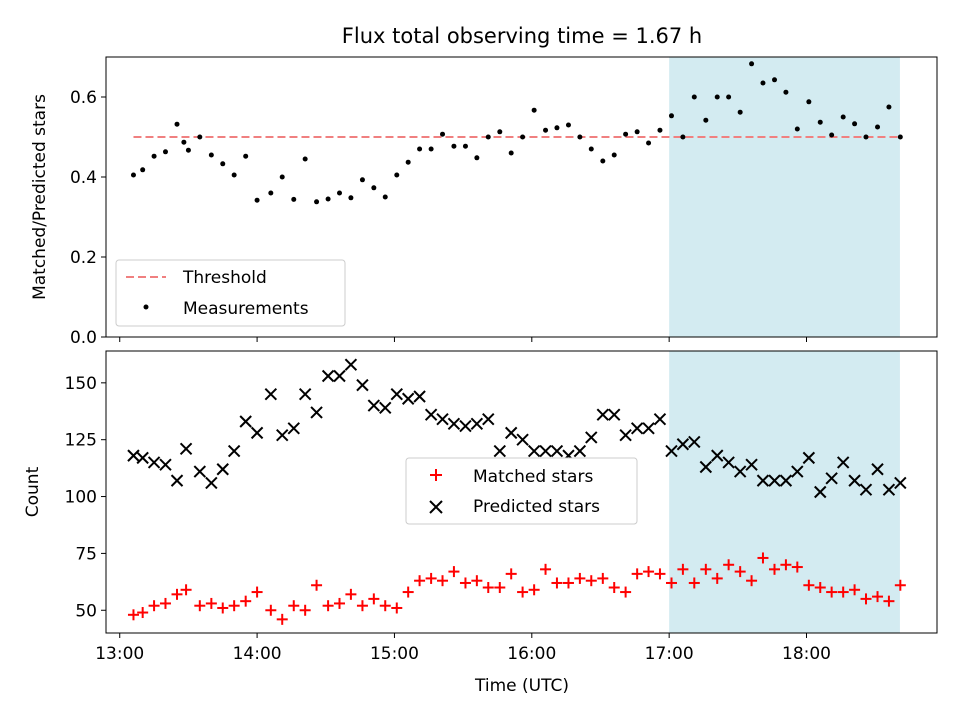  Describe the element at coordinates (257, 654) in the screenshot. I see `time-x-tick-label: 14:00` at that location.